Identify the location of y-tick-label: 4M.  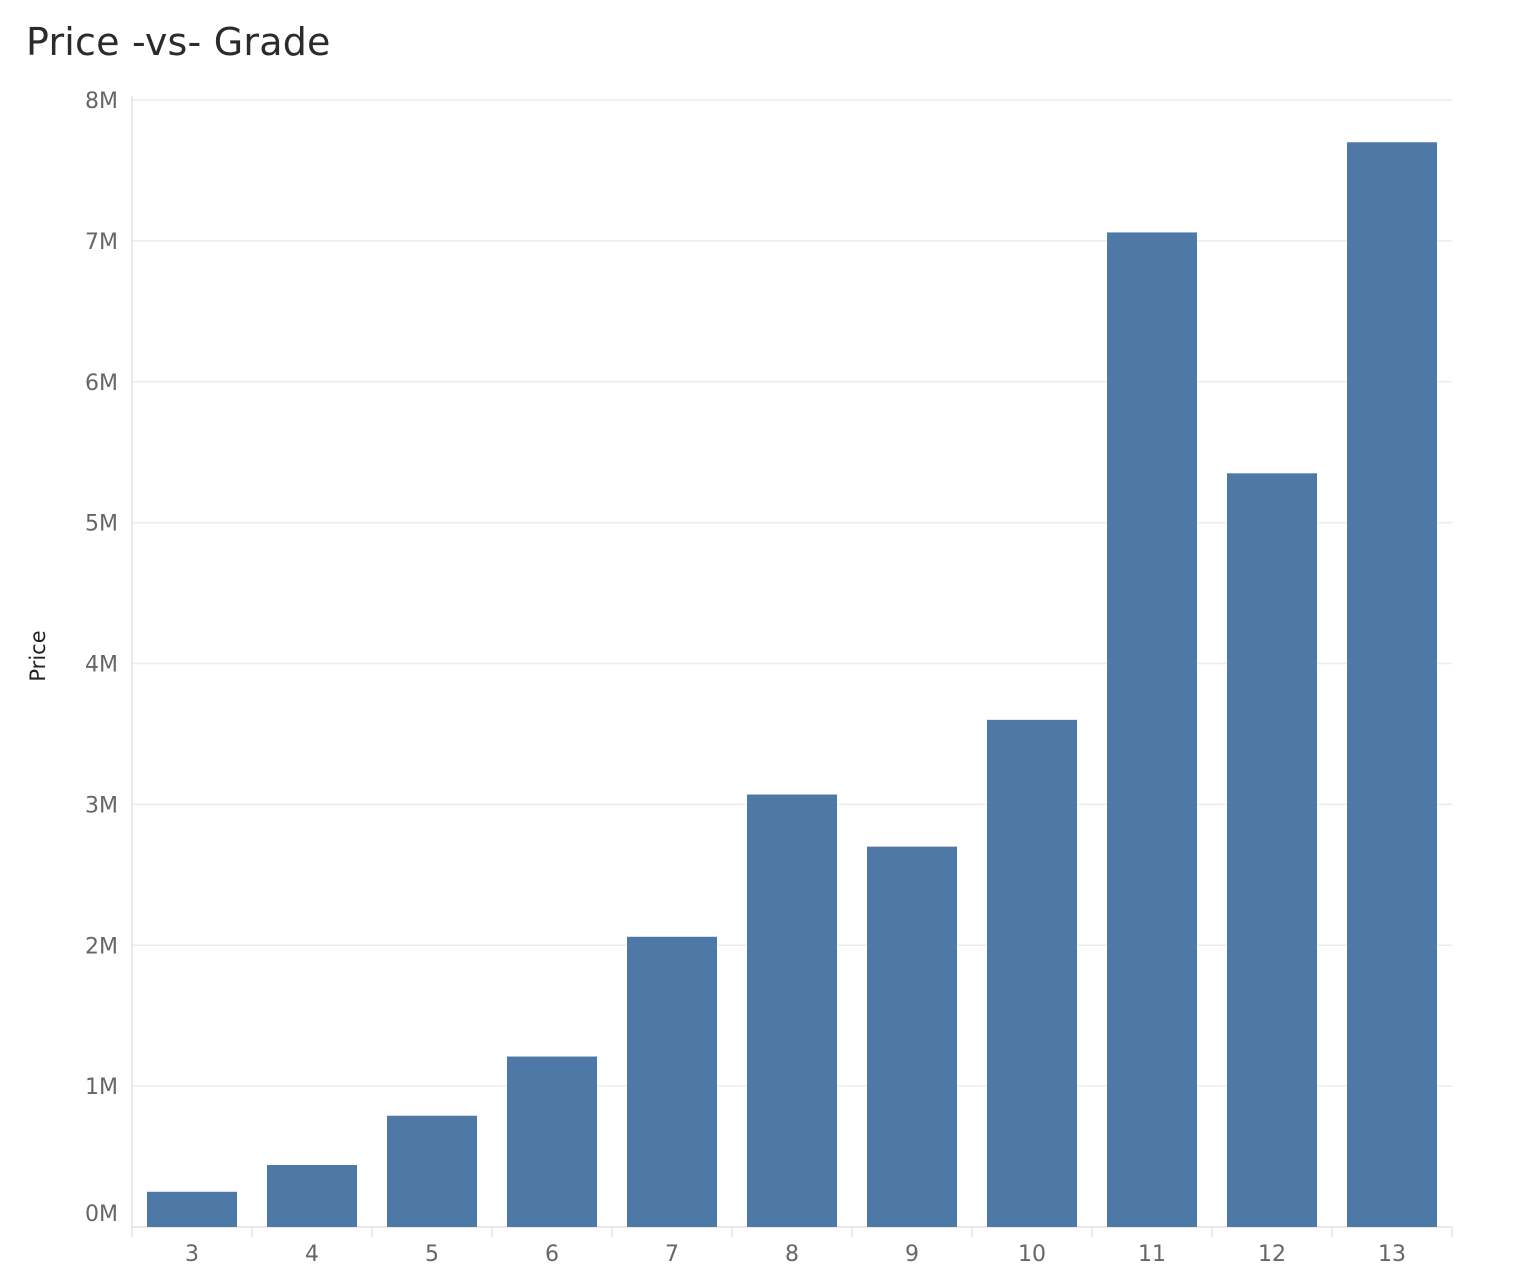
(101, 665).